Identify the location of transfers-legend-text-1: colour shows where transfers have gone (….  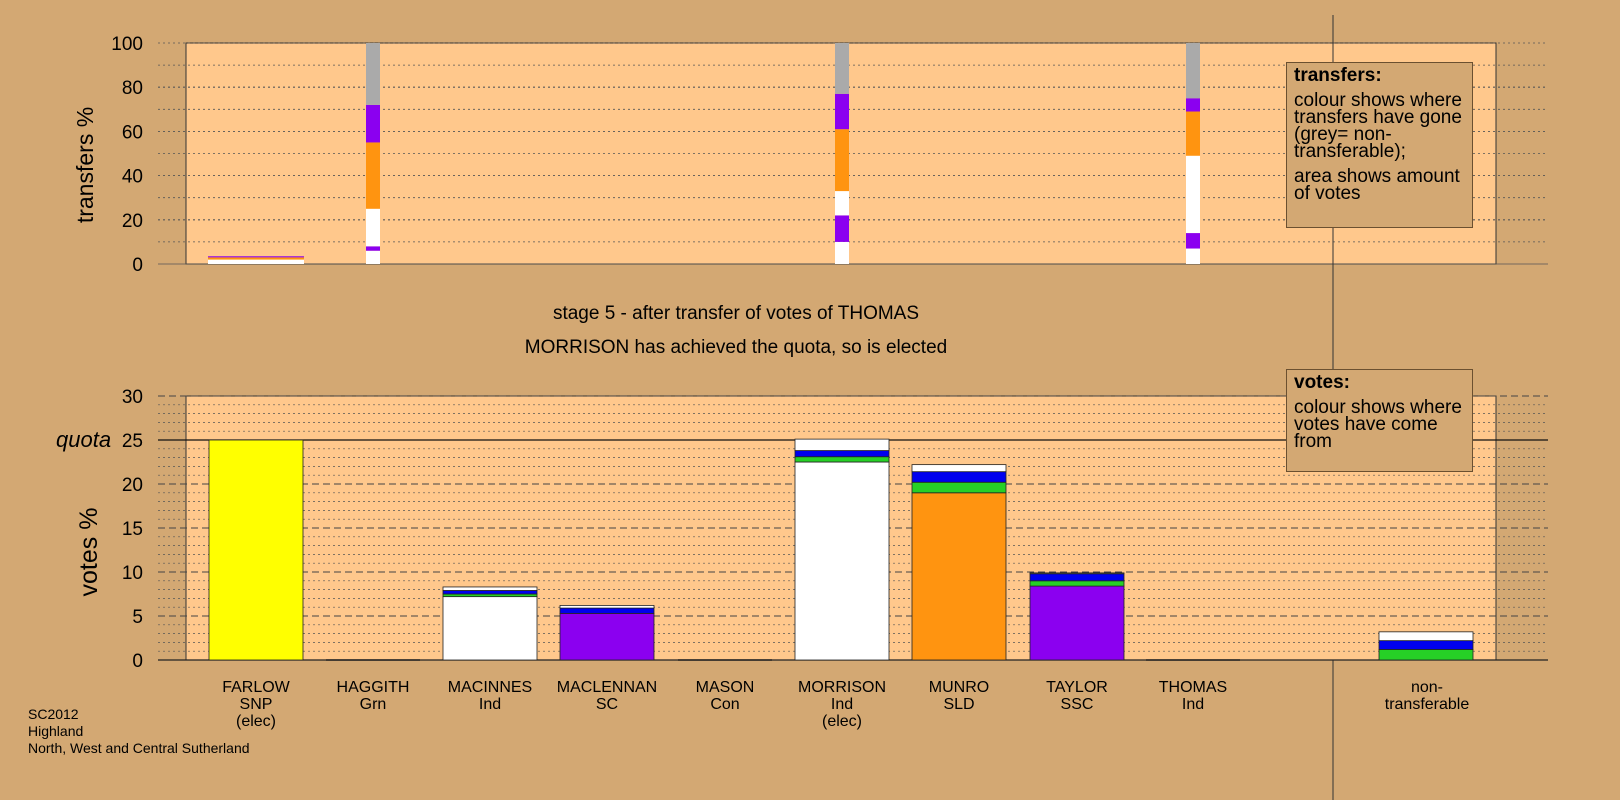
(1378, 126).